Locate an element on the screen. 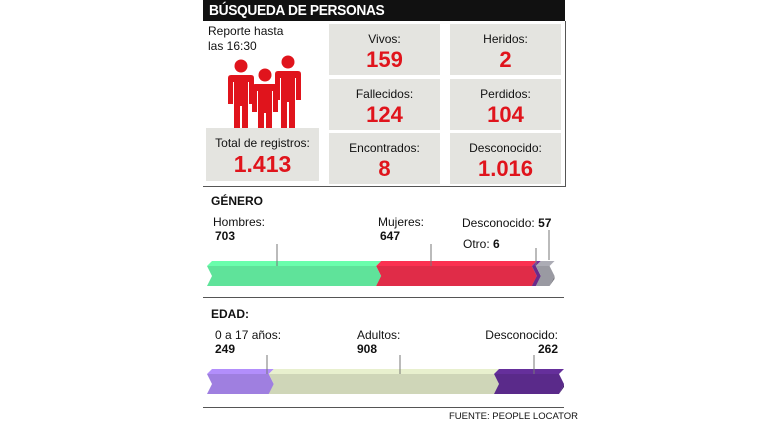 The width and height of the screenshot is (762, 428). data-label: 57 is located at coordinates (545, 223).